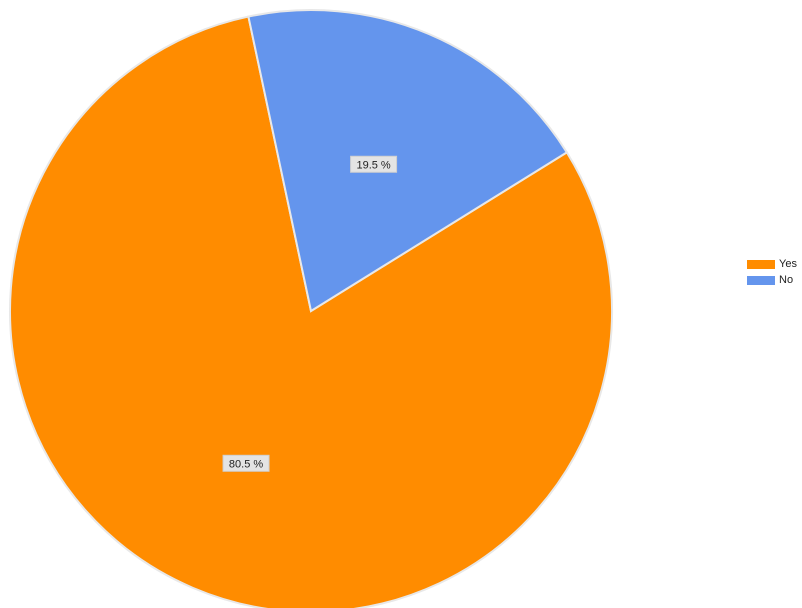 This screenshot has height=608, width=802. I want to click on pie-label-text-yes: 80.5 %, so click(246, 464).